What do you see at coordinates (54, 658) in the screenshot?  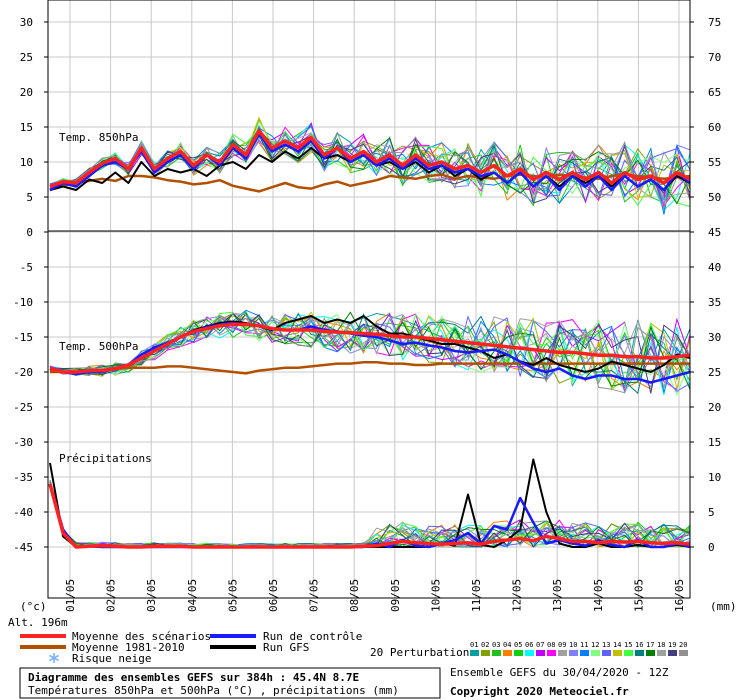 I see `snowflake-icon` at bounding box center [54, 658].